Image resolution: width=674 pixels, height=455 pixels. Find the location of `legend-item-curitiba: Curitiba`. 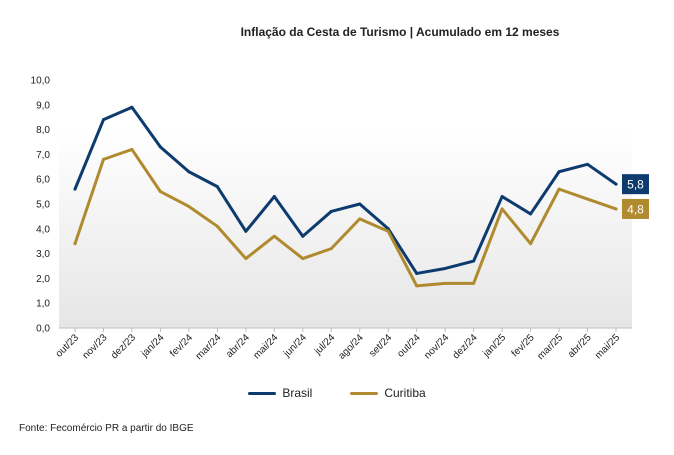

legend-item-curitiba: Curitiba is located at coordinates (388, 393).